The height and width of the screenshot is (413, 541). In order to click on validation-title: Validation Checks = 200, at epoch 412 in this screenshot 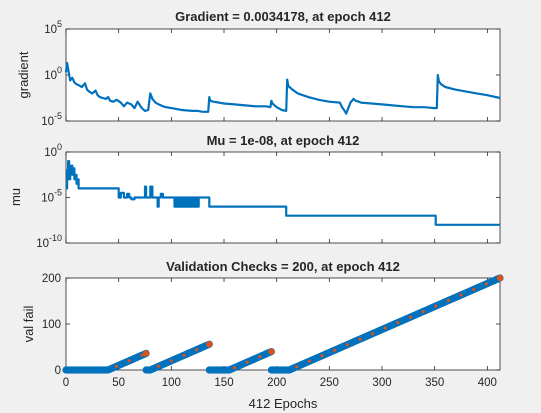, I will do `click(283, 266)`.